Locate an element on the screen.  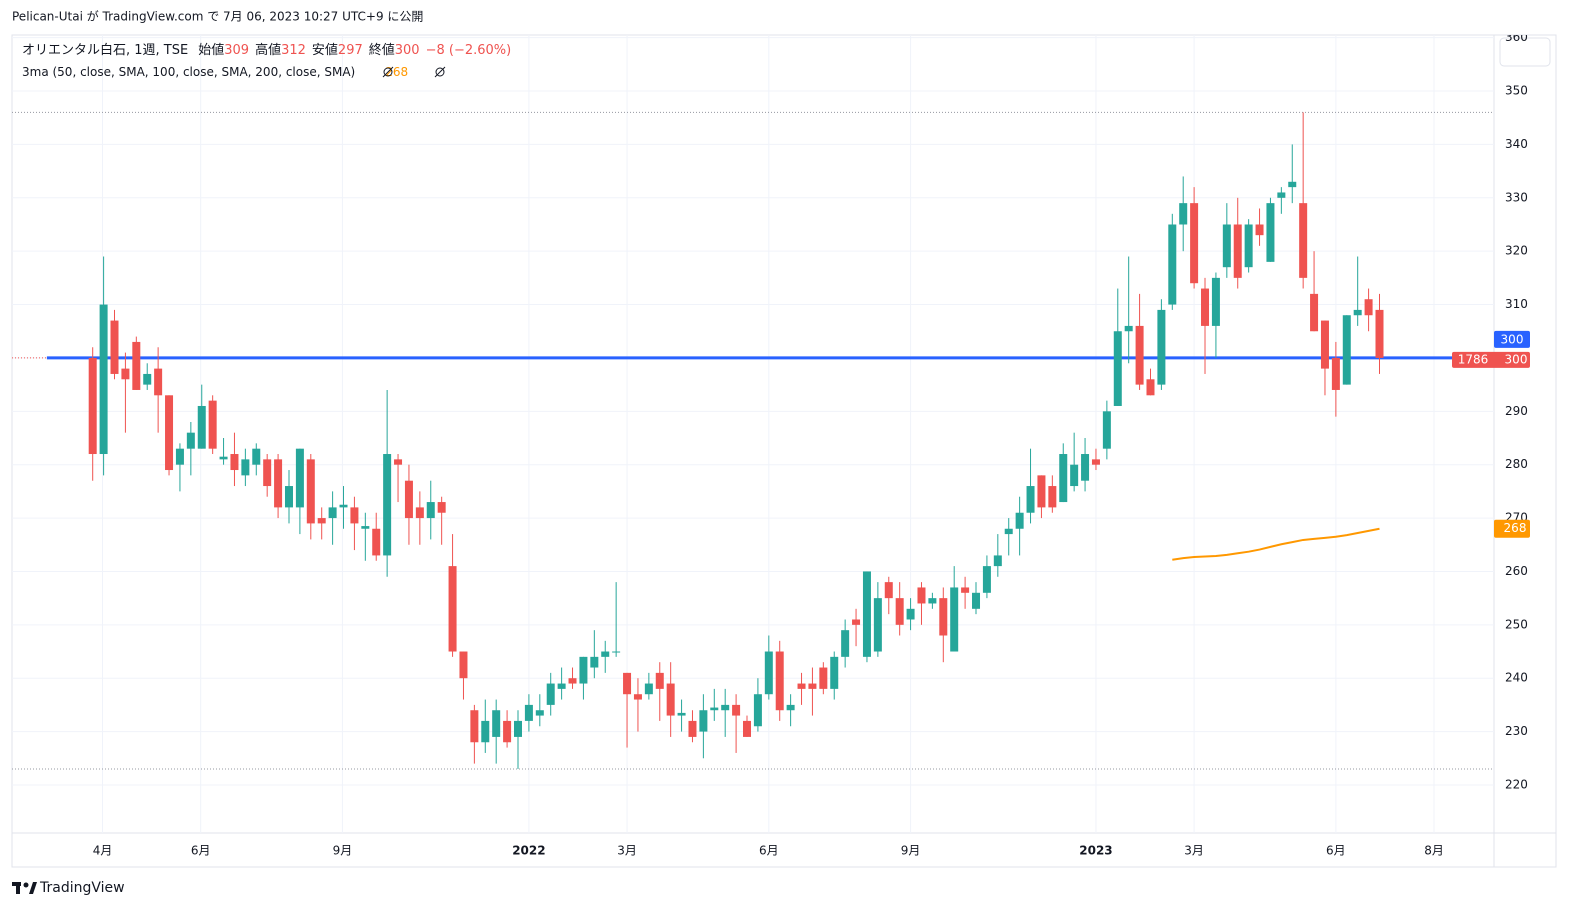
y-tick-label: 340 is located at coordinates (1516, 144).